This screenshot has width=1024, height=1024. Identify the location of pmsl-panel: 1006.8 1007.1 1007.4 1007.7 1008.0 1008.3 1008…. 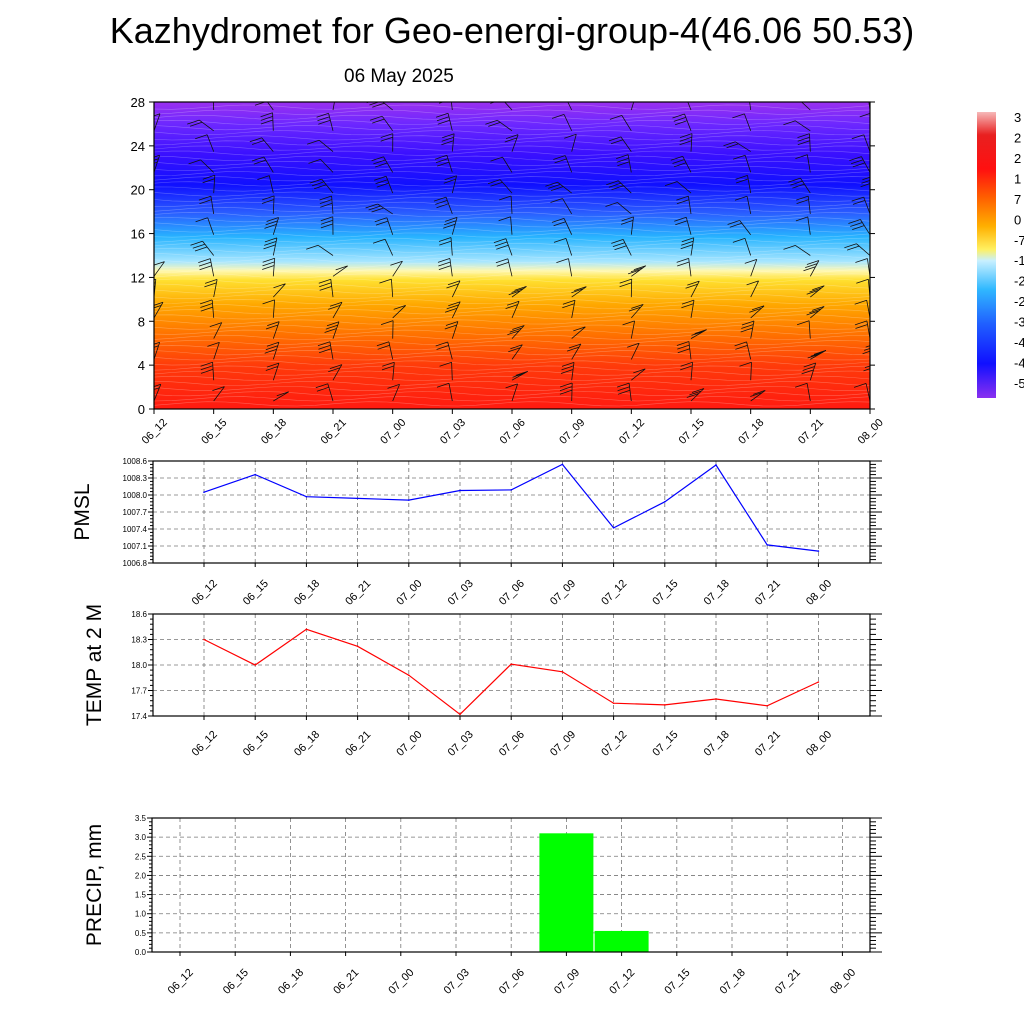
(476, 532).